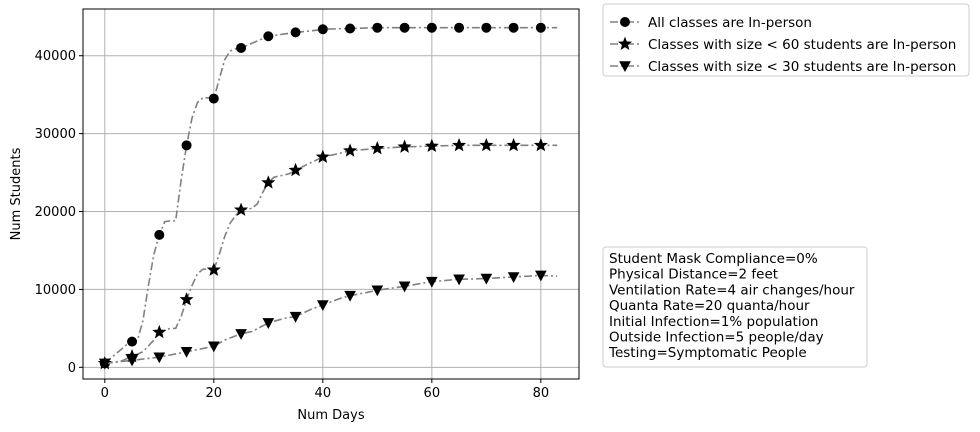 This screenshot has height=432, width=980. Describe the element at coordinates (693, 275) in the screenshot. I see `info-line: Physical Distance=2 feet` at that location.